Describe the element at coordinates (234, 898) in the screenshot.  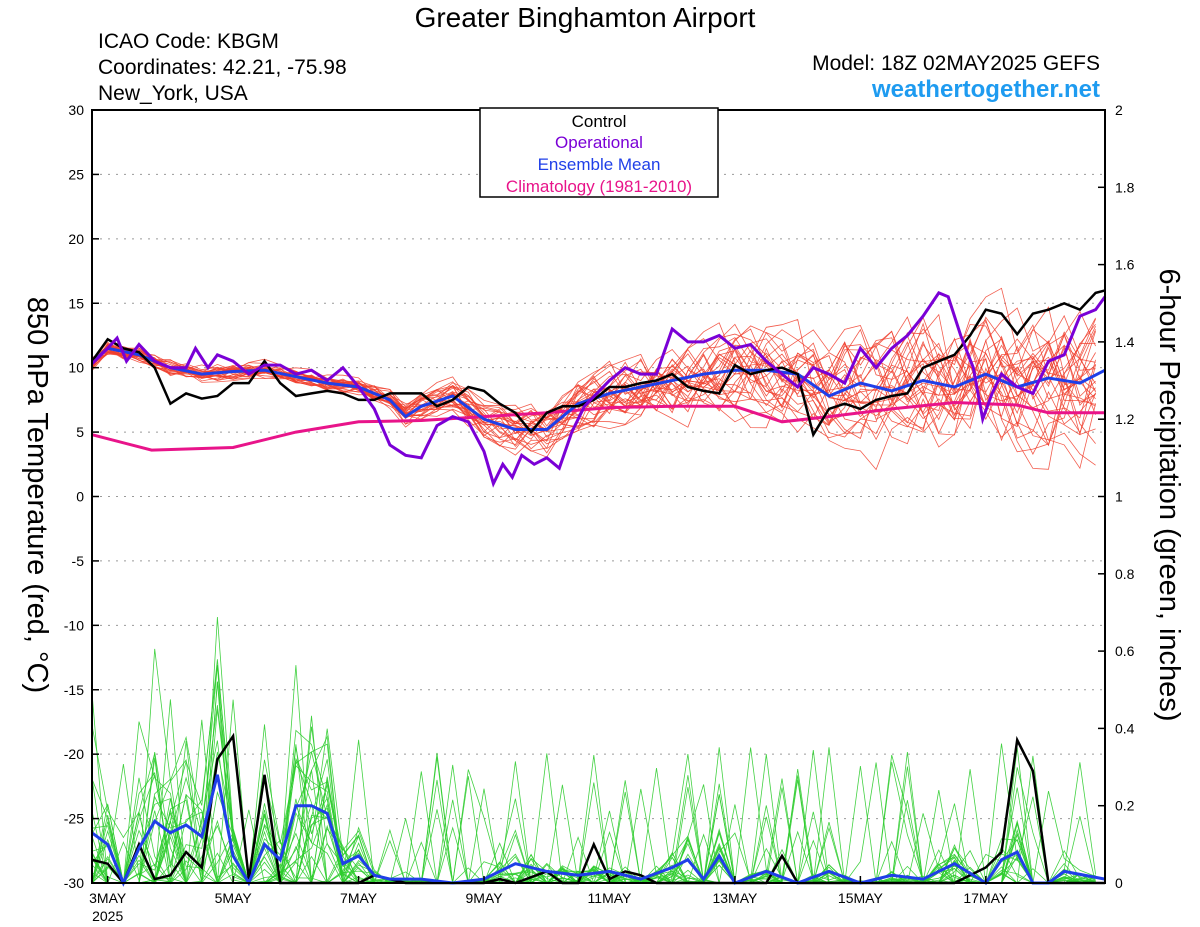
I see `x-tick-label: 5MAY` at that location.